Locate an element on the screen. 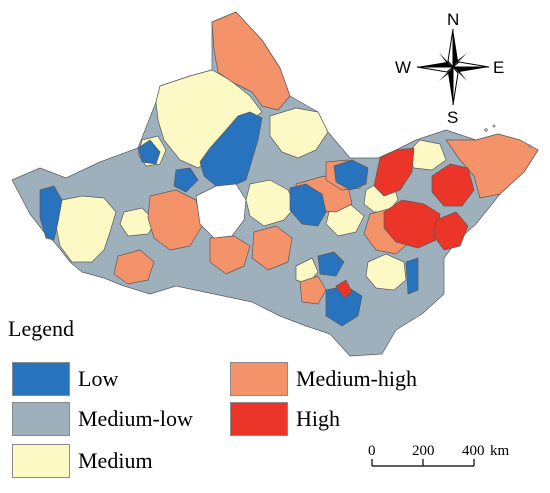 This screenshot has height=493, width=550. legend-label-high: High is located at coordinates (318, 418).